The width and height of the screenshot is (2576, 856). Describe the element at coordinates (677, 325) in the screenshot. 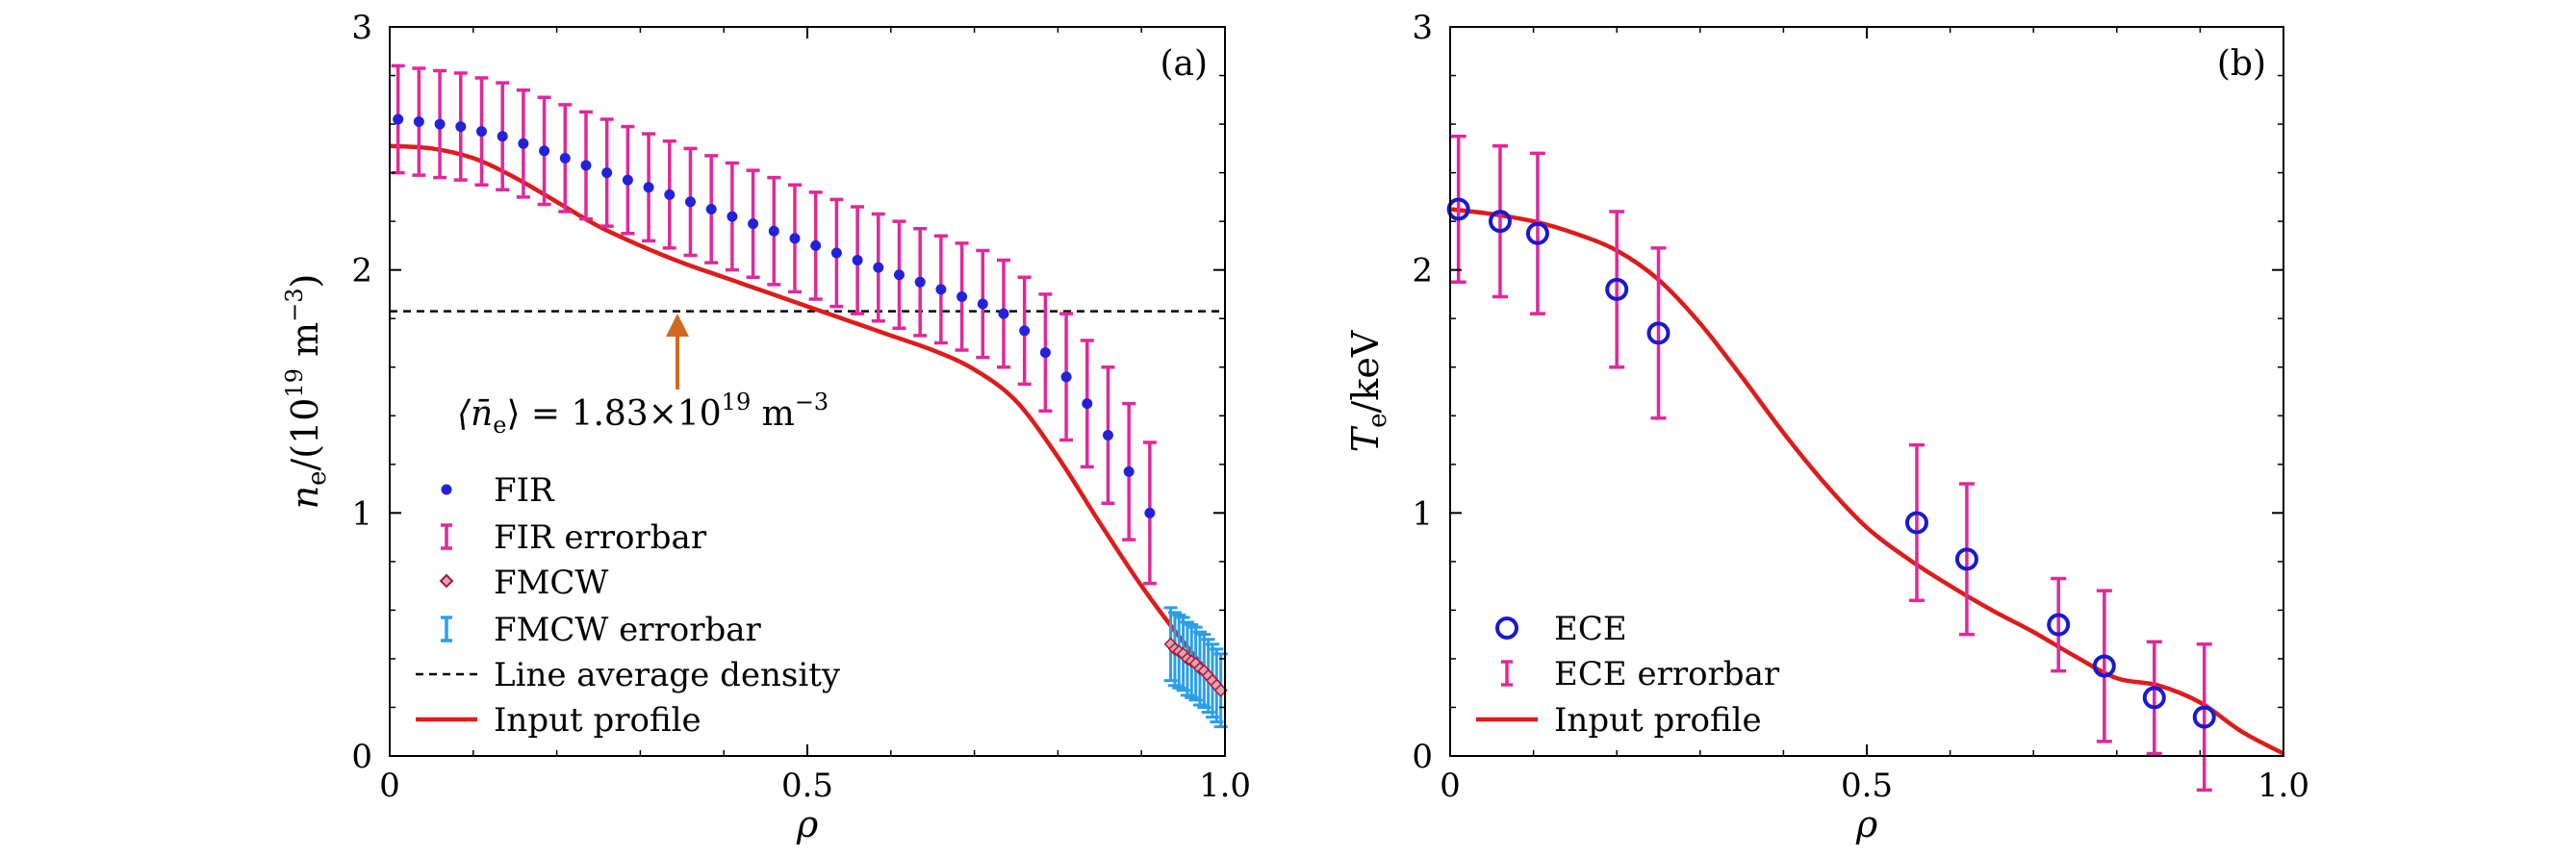

I see `annotation-arrow-head` at that location.